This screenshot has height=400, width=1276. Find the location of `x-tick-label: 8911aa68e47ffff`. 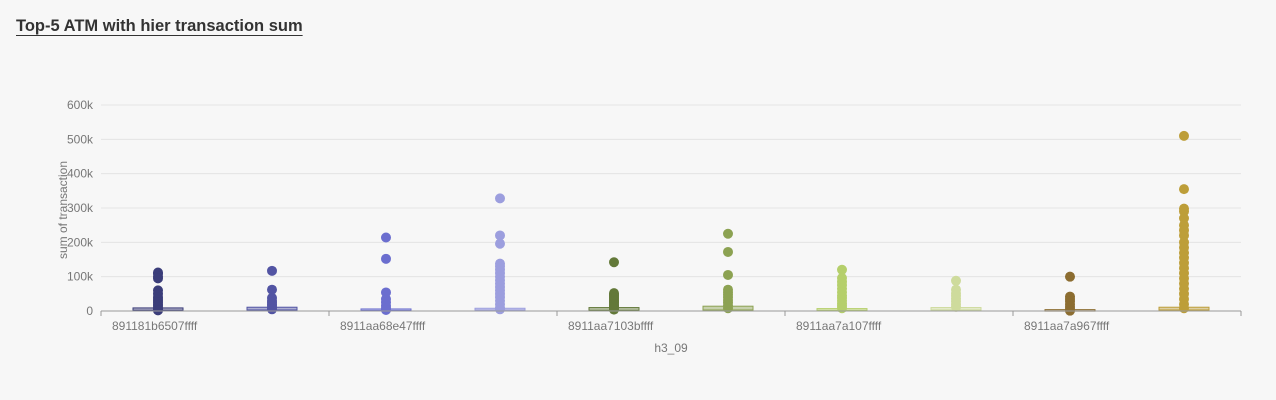

x-tick-label: 8911aa68e47ffff is located at coordinates (383, 326).